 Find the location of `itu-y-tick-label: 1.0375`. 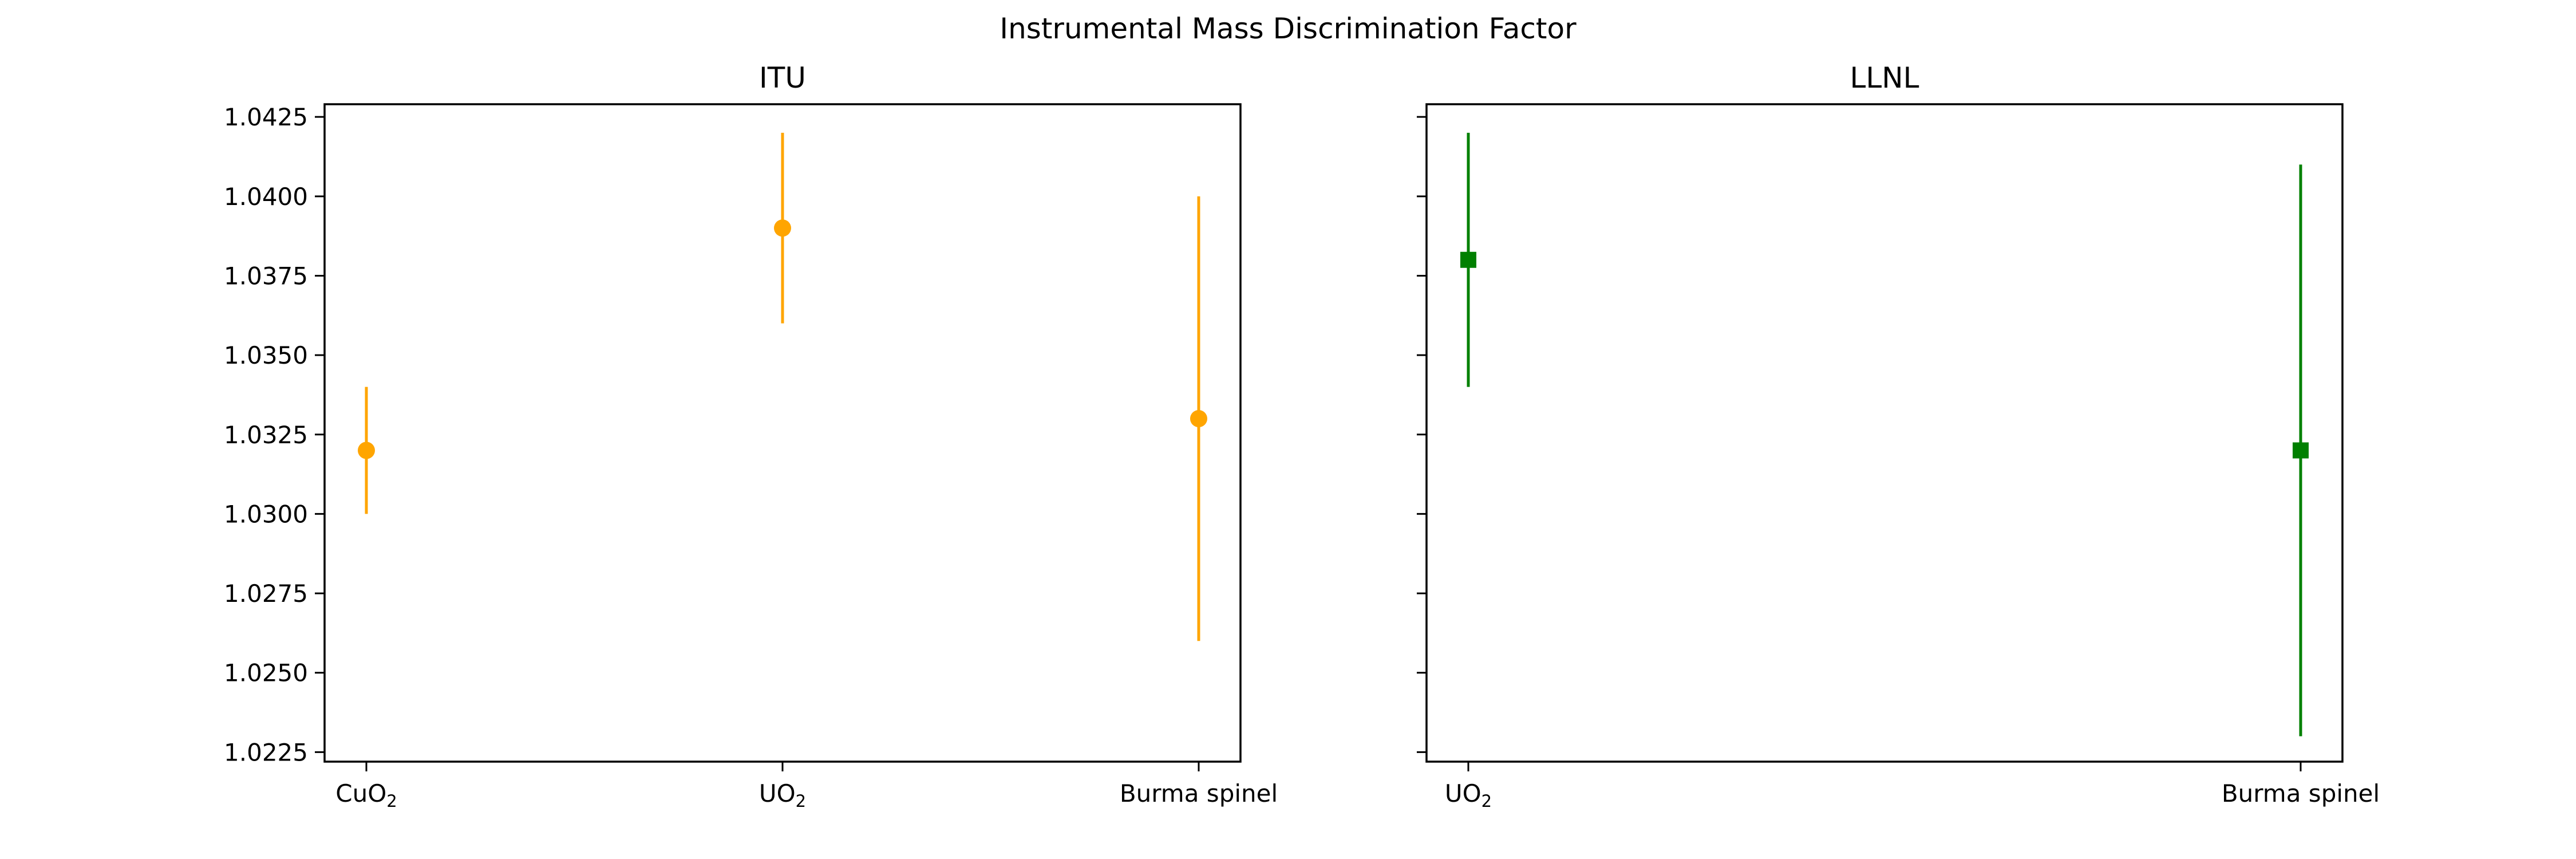

itu-y-tick-label: 1.0375 is located at coordinates (266, 276).